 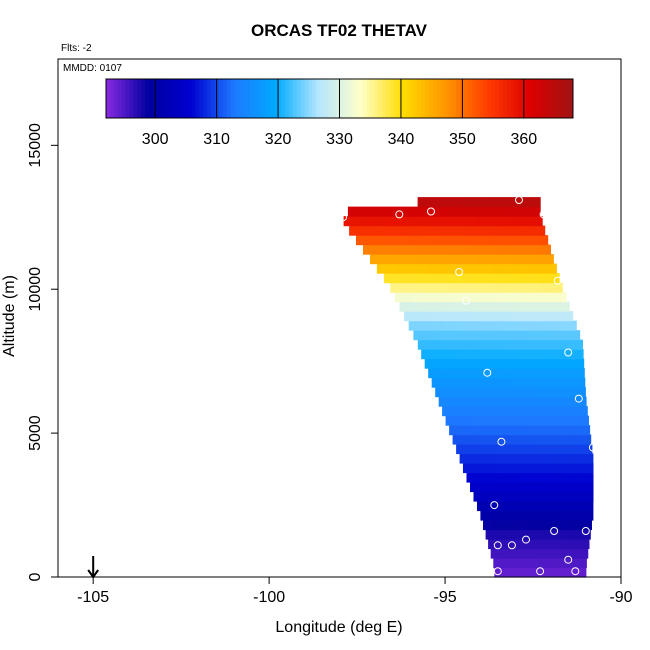 What do you see at coordinates (523, 139) in the screenshot?
I see `colorbar-tick-label: 360` at bounding box center [523, 139].